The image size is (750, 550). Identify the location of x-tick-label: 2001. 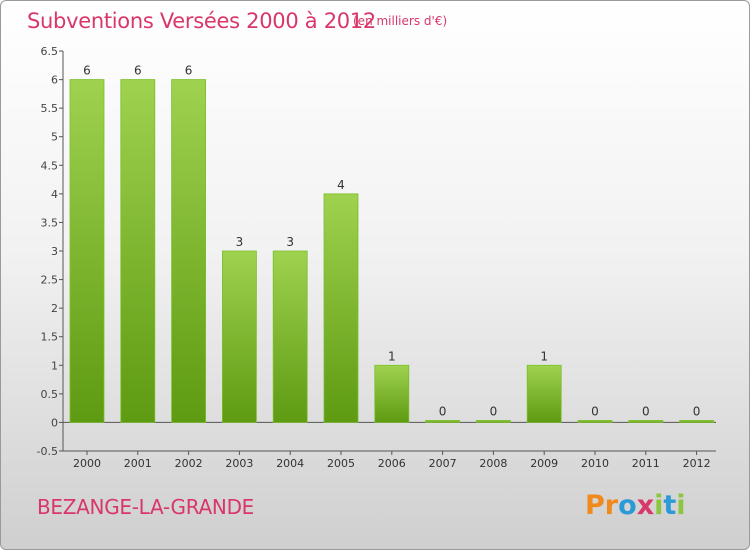
(138, 463).